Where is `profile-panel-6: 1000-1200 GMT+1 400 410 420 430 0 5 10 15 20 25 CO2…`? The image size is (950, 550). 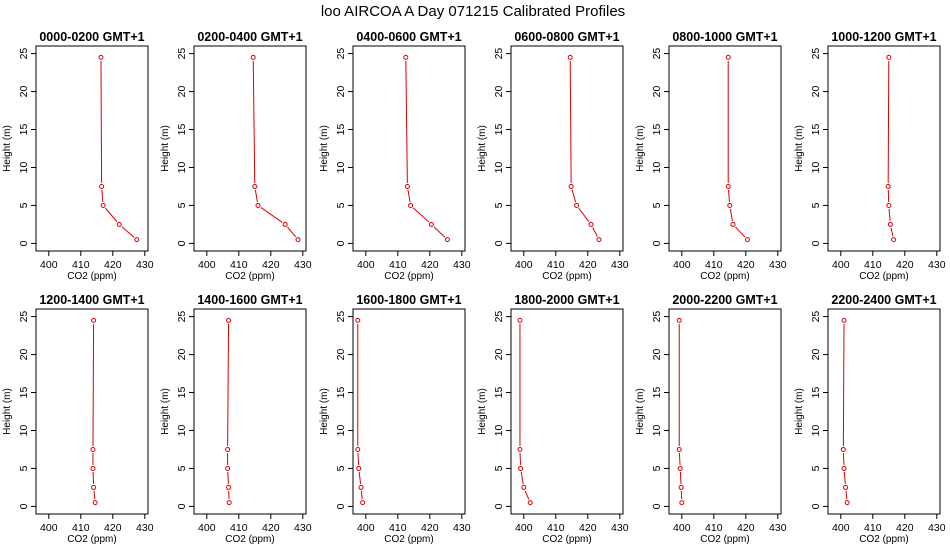
profile-panel-6: 1000-1200 GMT+1 400 410 420 430 0 5 10 15 20 25 CO2… is located at coordinates (870, 156).